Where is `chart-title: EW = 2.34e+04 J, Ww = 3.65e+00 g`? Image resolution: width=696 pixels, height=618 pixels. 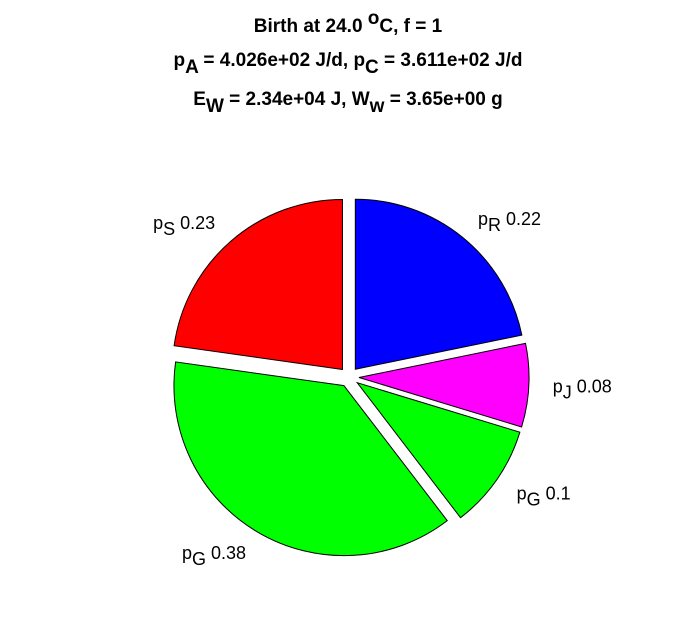
chart-title: EW = 2.34e+04 J, Ww = 3.65e+00 g is located at coordinates (348, 103).